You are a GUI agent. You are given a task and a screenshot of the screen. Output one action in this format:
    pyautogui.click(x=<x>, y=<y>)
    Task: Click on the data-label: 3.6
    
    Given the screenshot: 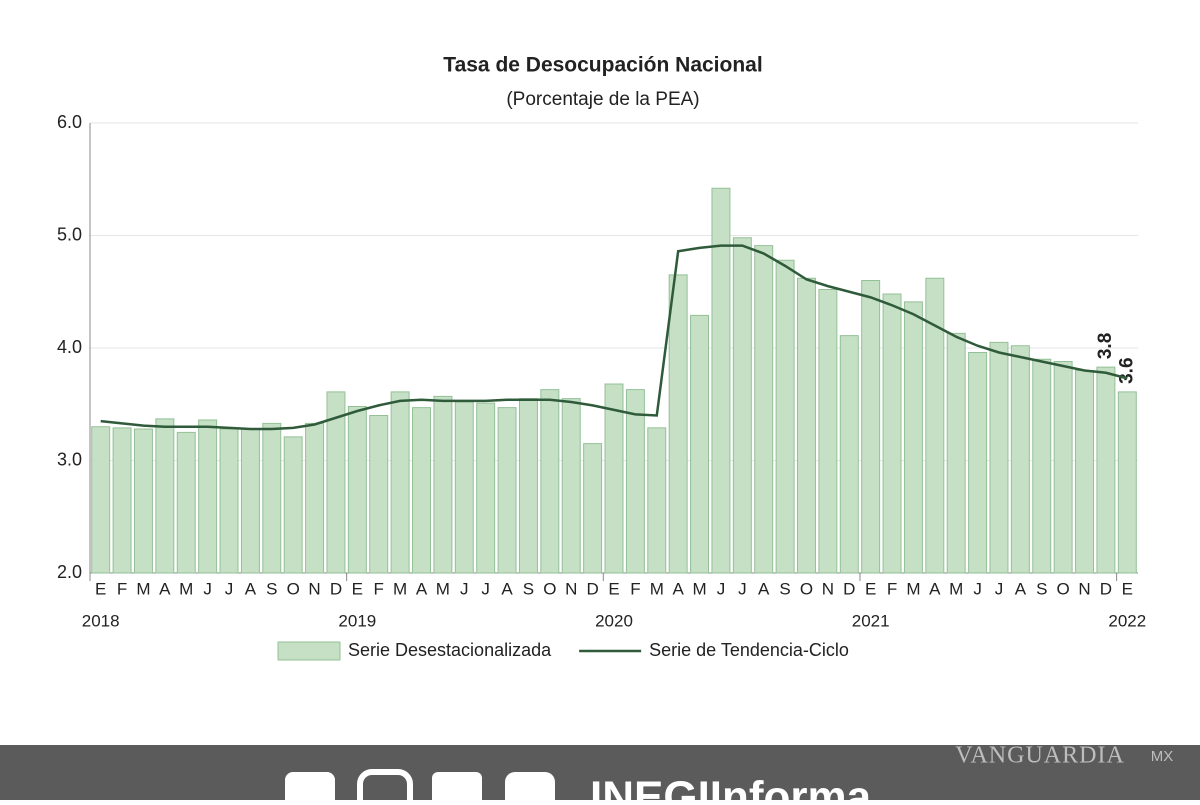 What is the action you would take?
    pyautogui.click(x=1126, y=370)
    